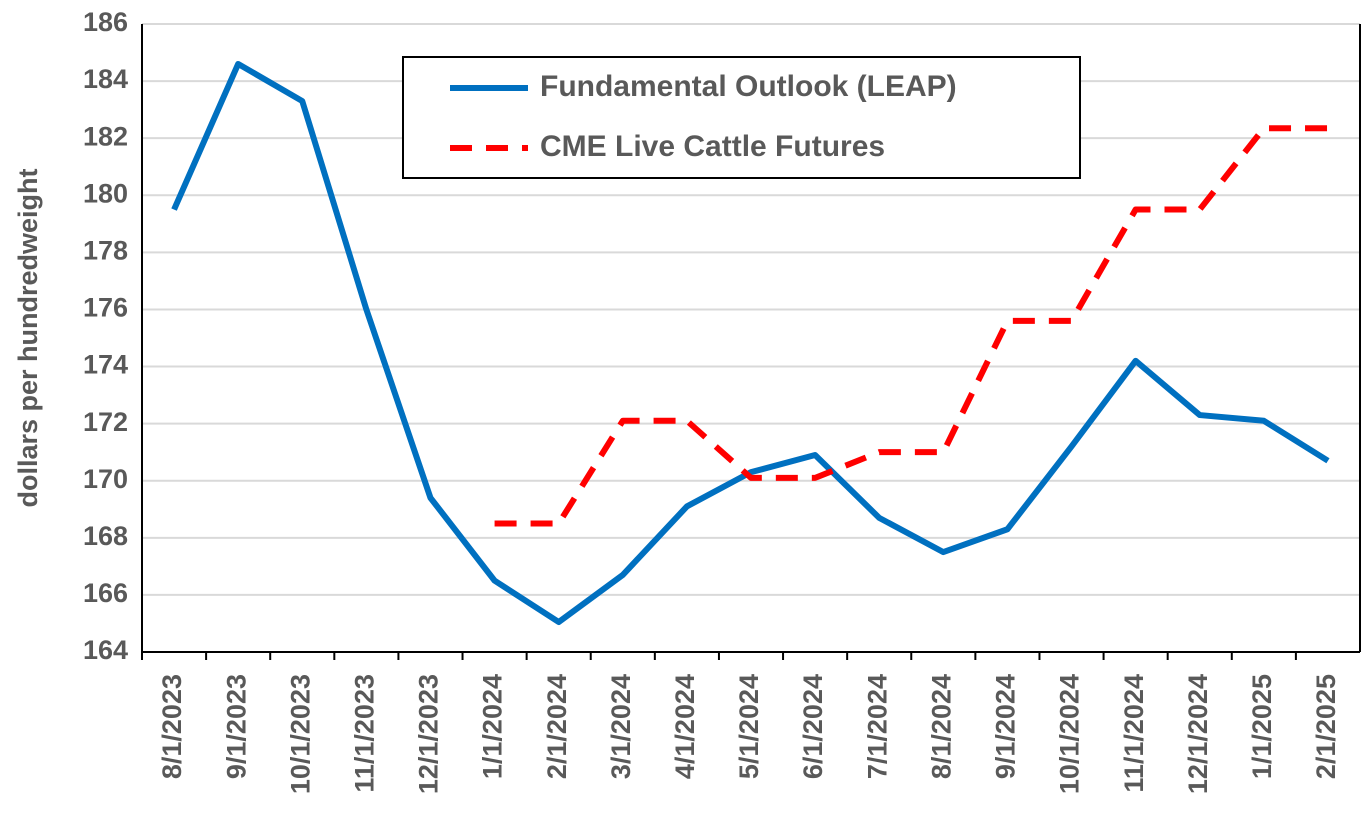 This screenshot has height=837, width=1366. I want to click on x-tick-label: 3/1/2024, so click(621, 726).